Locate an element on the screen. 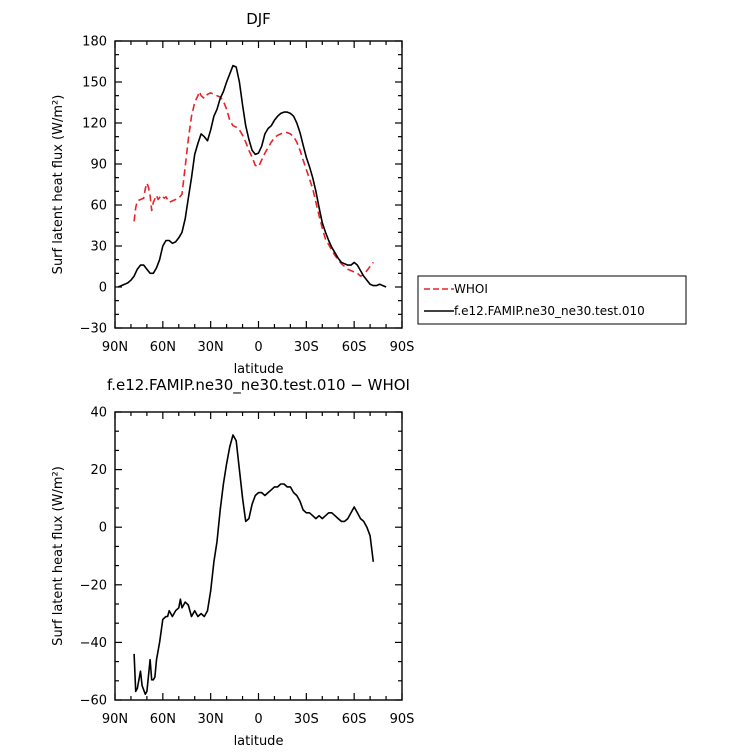 This screenshot has width=733, height=752. bottom-chart-series is located at coordinates (254, 564).